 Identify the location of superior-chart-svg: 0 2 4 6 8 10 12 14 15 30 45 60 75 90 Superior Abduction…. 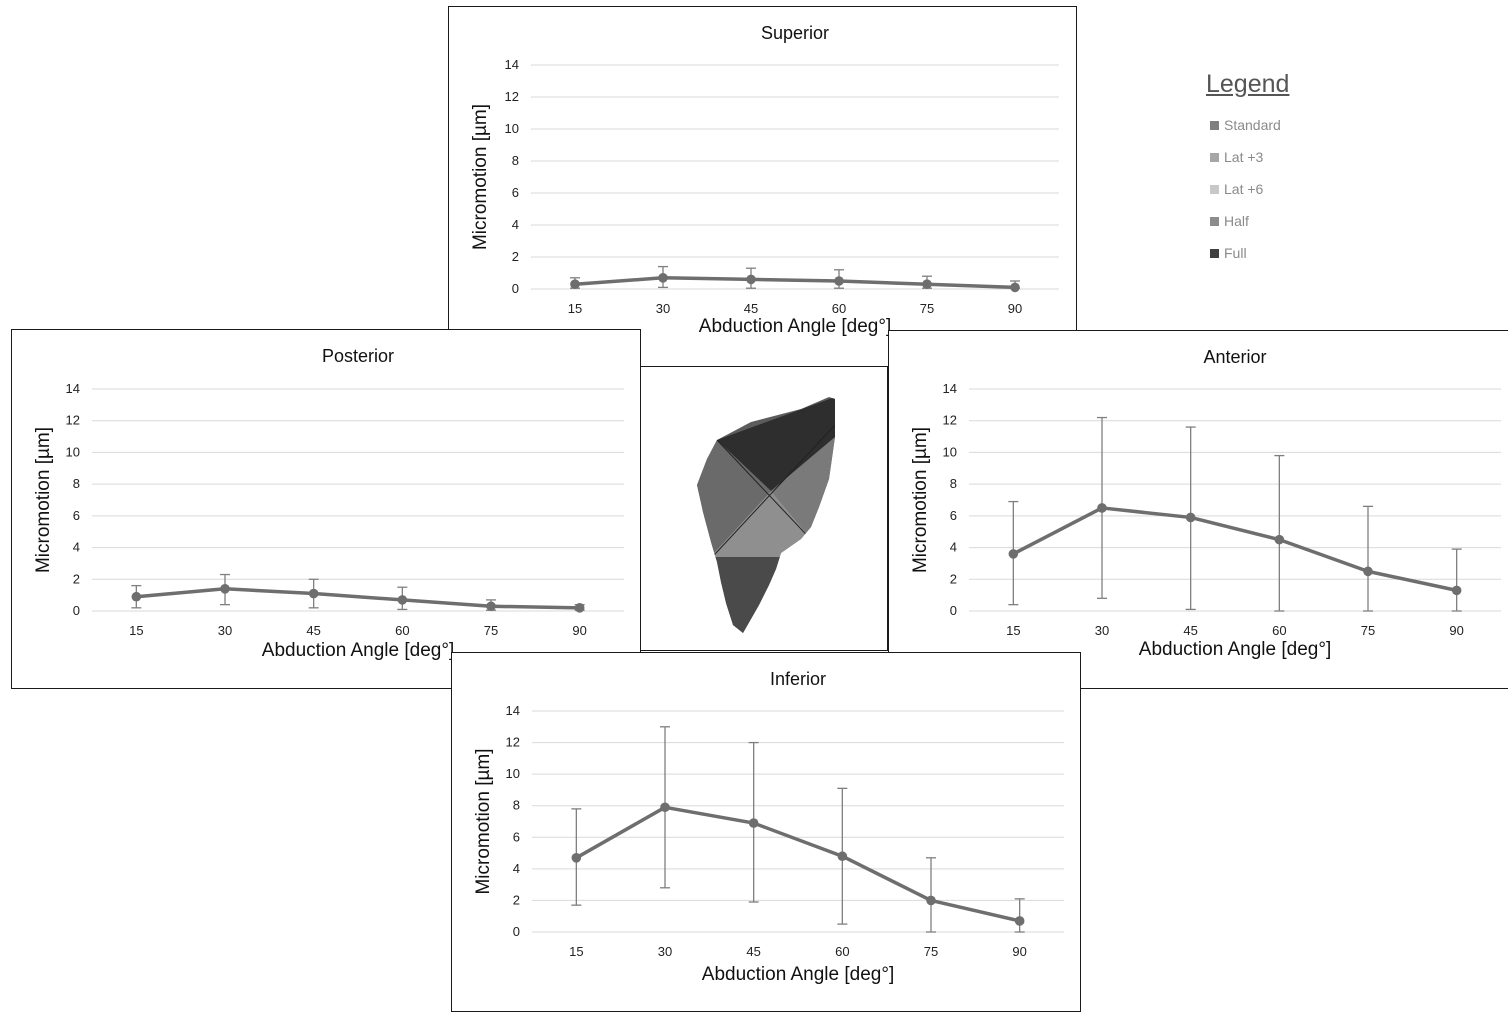
(764, 180).